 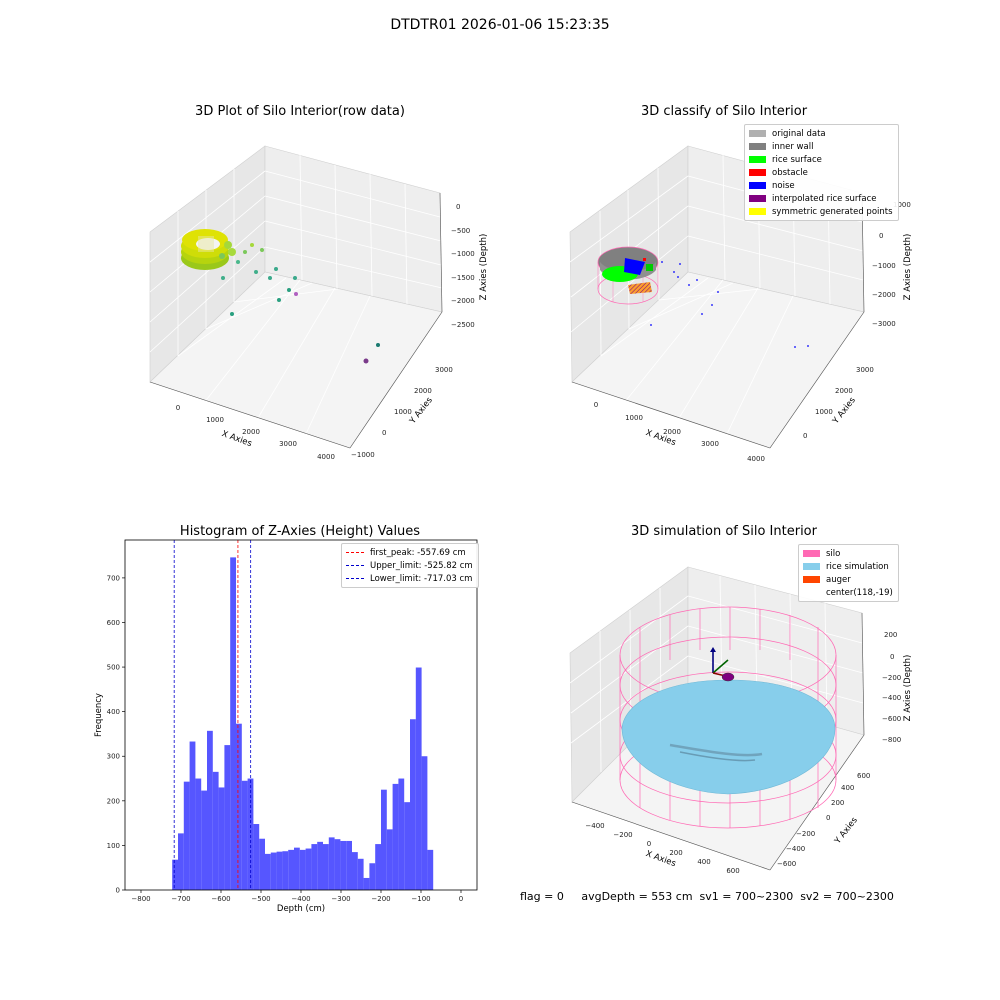 What do you see at coordinates (649, 844) in the screenshot?
I see `sim-xtick: 0` at bounding box center [649, 844].